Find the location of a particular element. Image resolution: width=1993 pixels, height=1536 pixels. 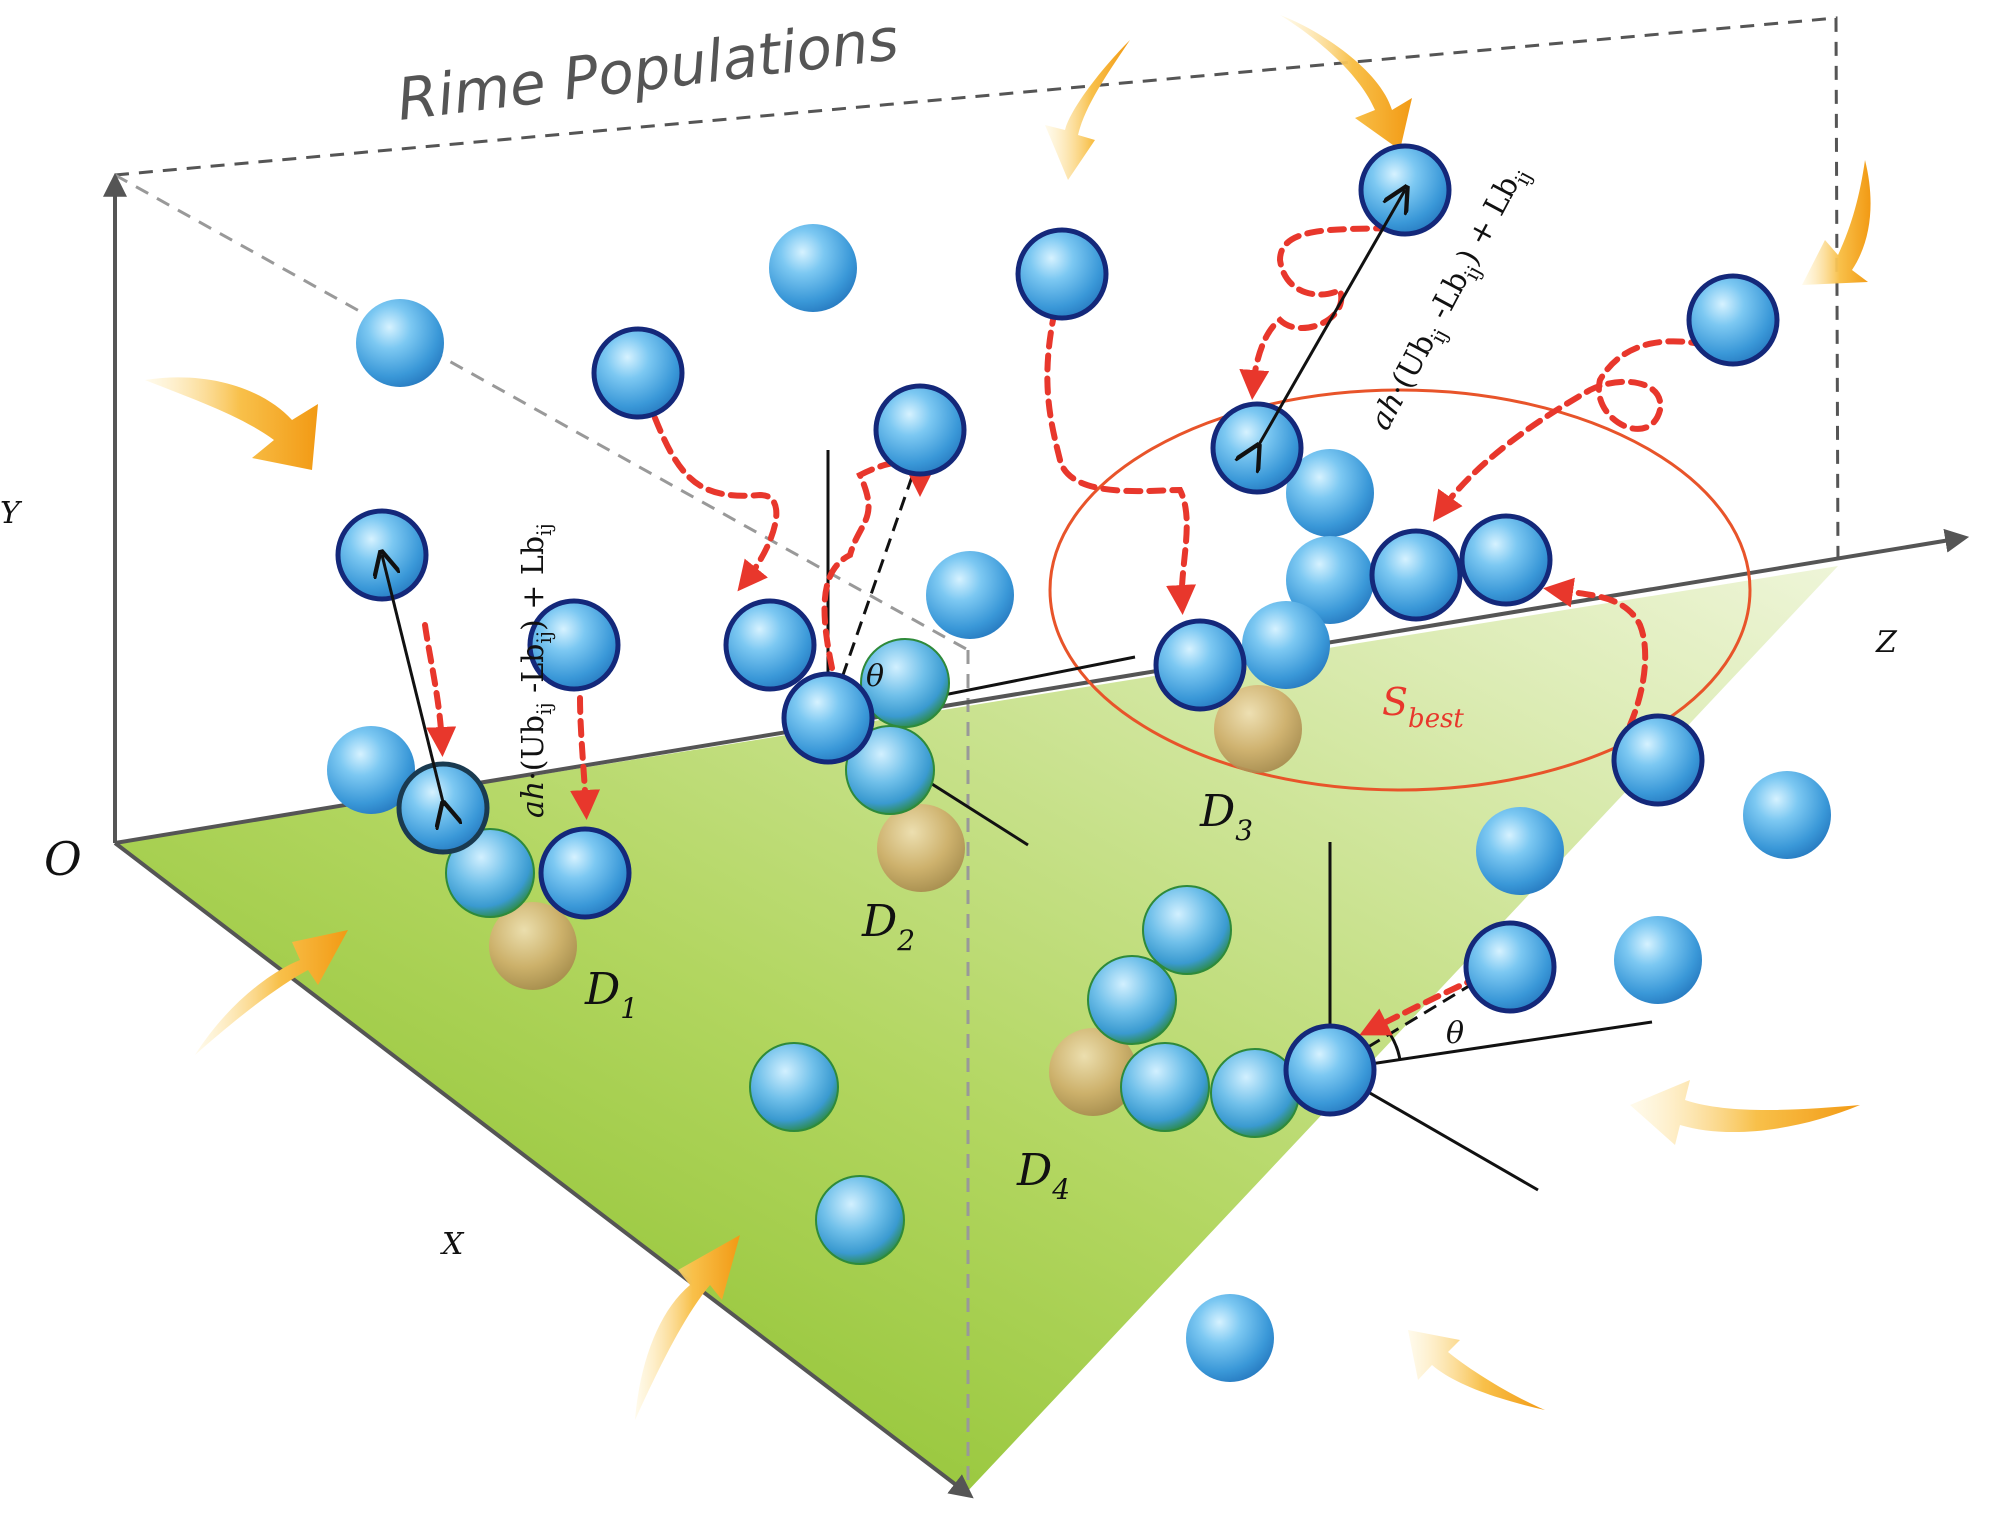

sbest-label: Sbest is located at coordinates (1423, 707).